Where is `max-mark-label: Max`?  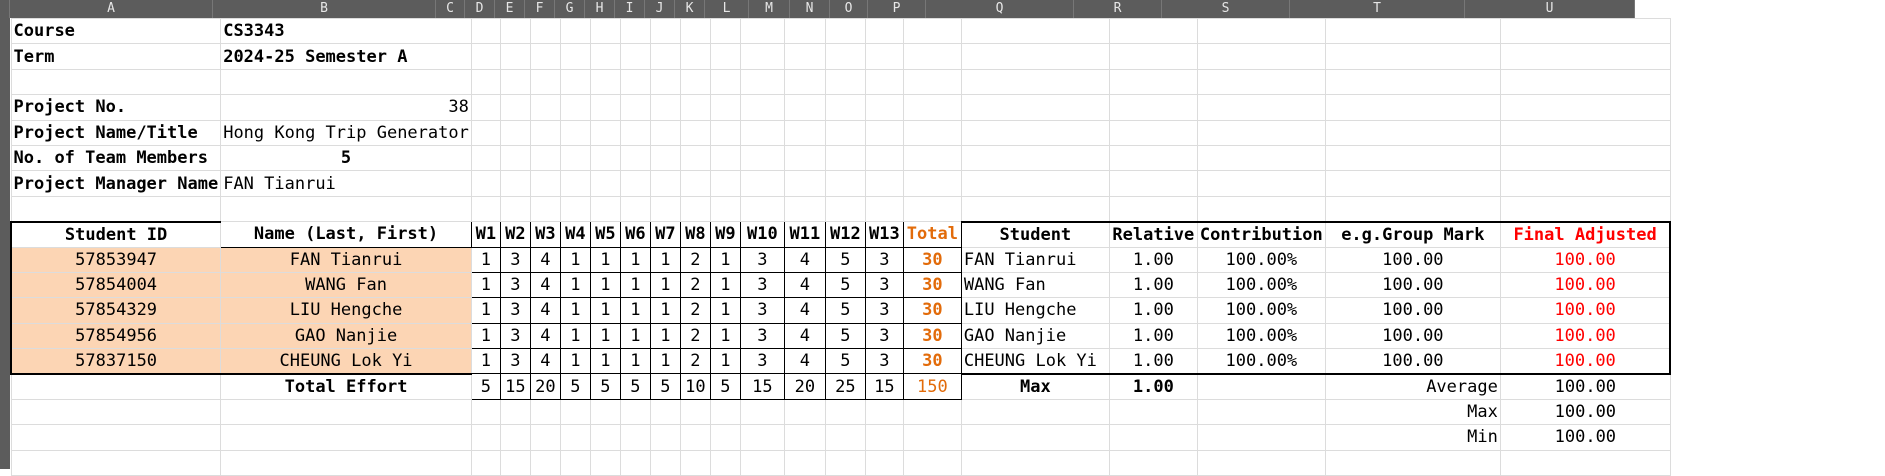
max-mark-label: Max is located at coordinates (1412, 412).